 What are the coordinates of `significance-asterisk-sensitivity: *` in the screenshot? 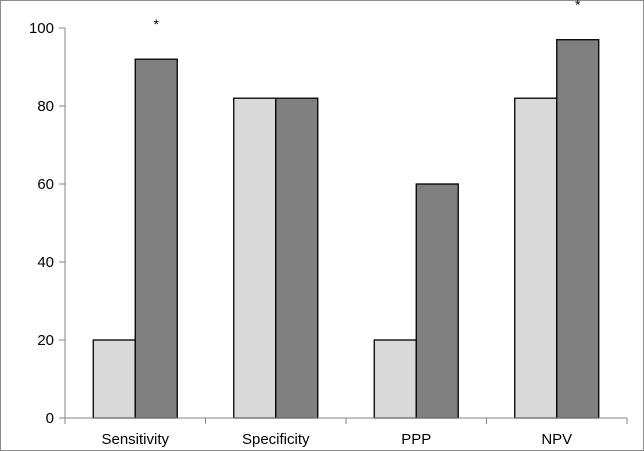 It's located at (157, 24).